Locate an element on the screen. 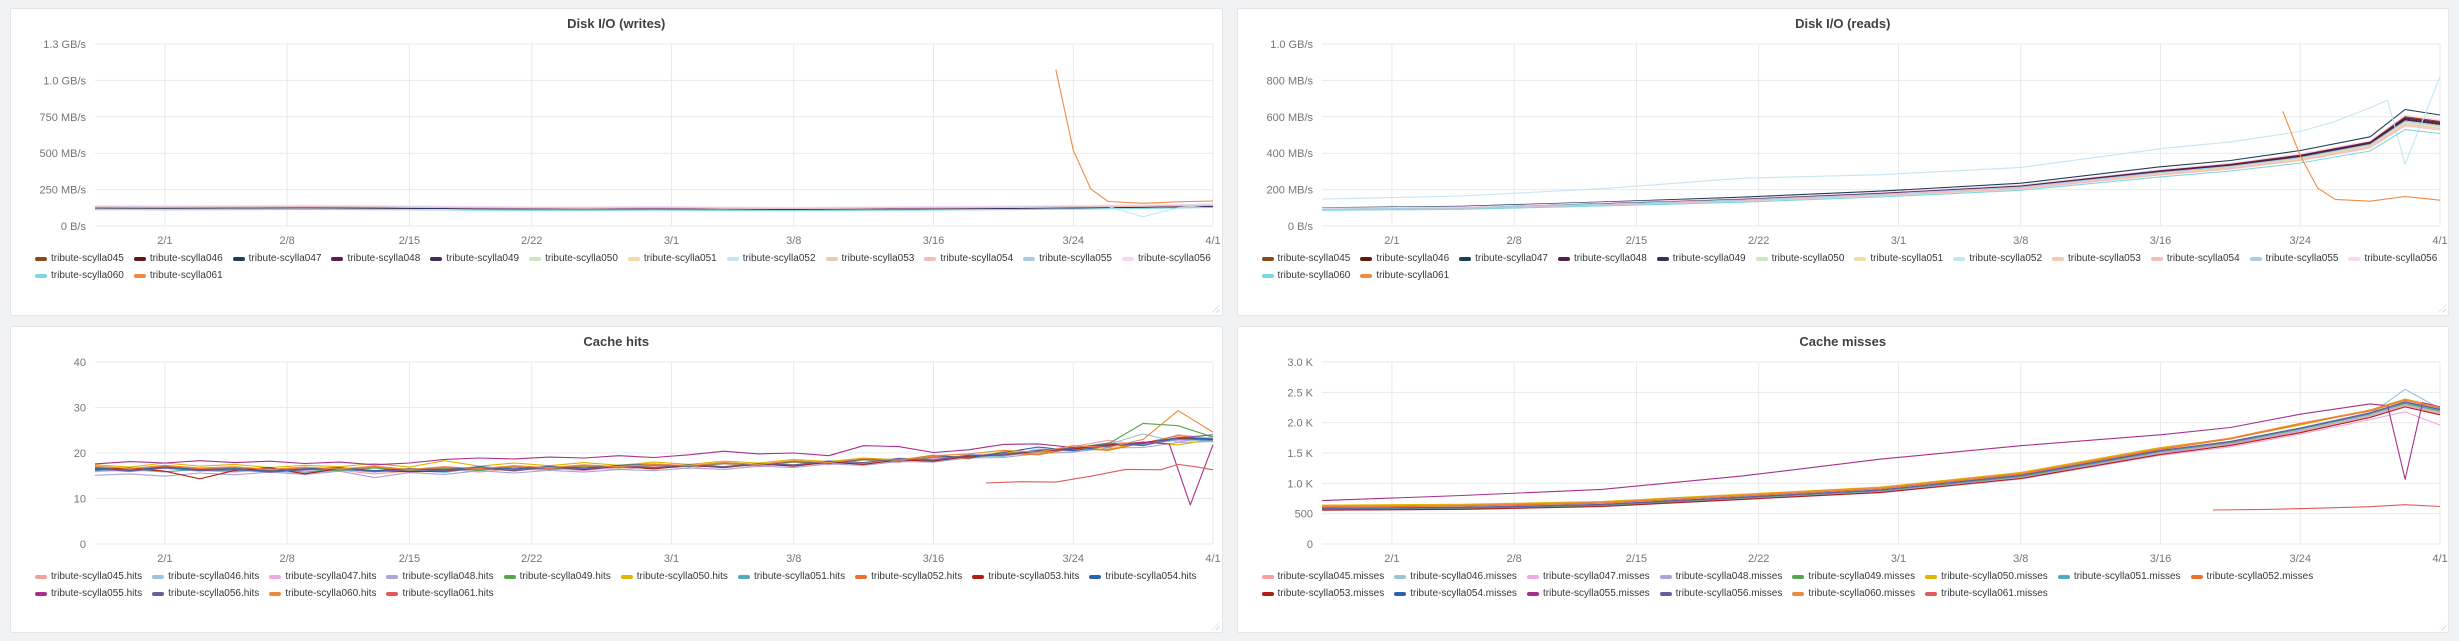  legend-item-tribute-scylla060.hits: tribute-scylla060.hits is located at coordinates (322, 594).